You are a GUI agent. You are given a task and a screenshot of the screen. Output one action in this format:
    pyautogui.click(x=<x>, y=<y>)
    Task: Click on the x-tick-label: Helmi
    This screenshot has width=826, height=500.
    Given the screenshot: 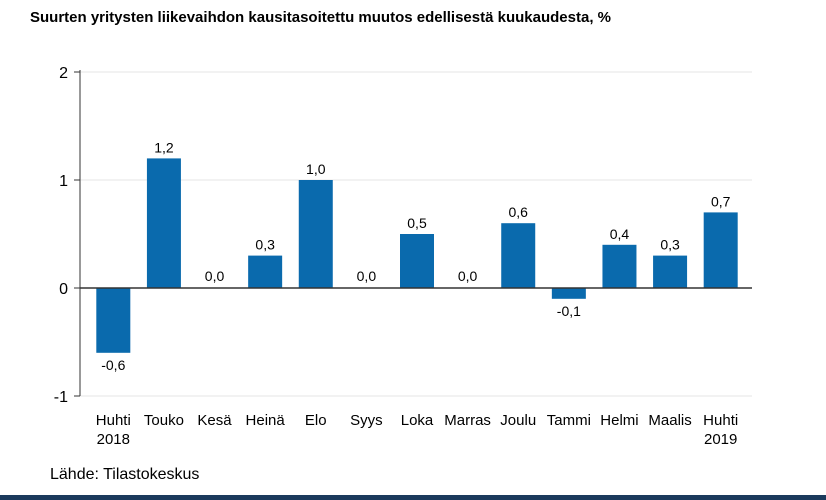 What is the action you would take?
    pyautogui.click(x=619, y=420)
    